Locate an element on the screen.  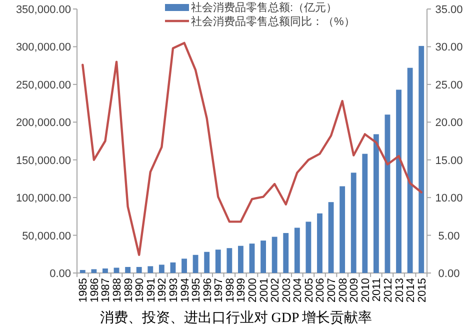
y-tick-label: 150,000.00 is located at coordinates (43, 160).